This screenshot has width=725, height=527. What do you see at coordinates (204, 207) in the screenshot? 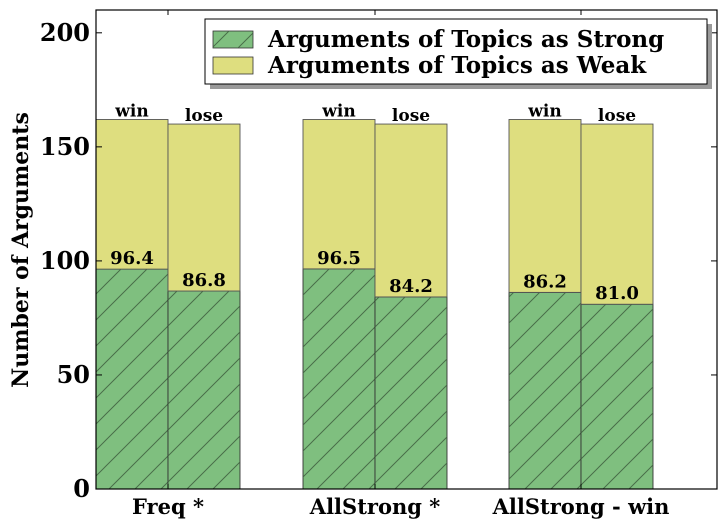
I see `bar-weak-0-lose` at bounding box center [204, 207].